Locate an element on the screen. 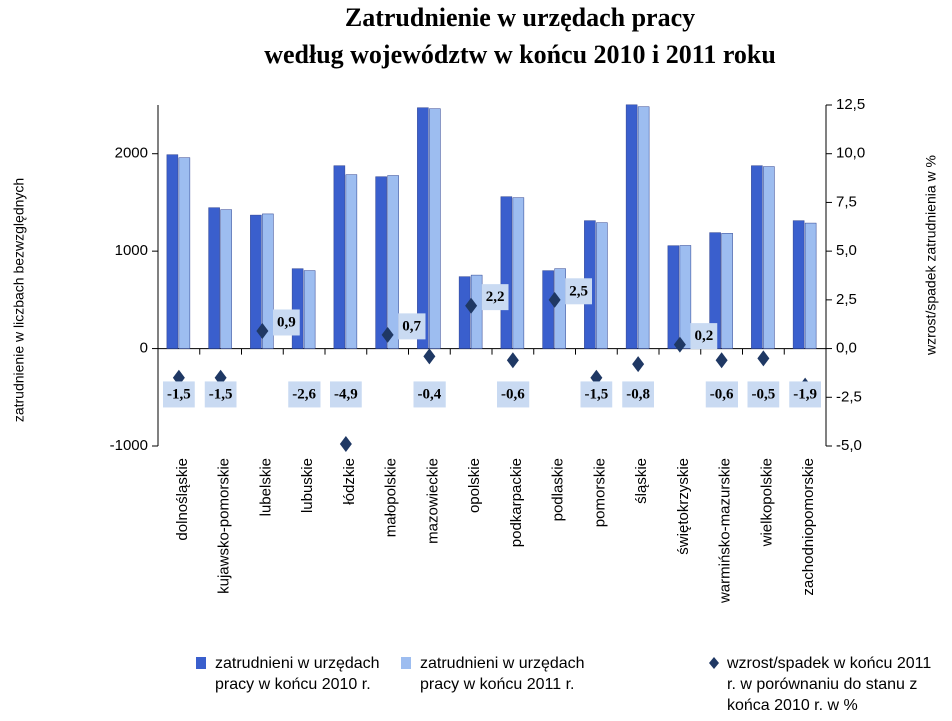 This screenshot has width=952, height=721. data-label: -1,9 is located at coordinates (805, 394).